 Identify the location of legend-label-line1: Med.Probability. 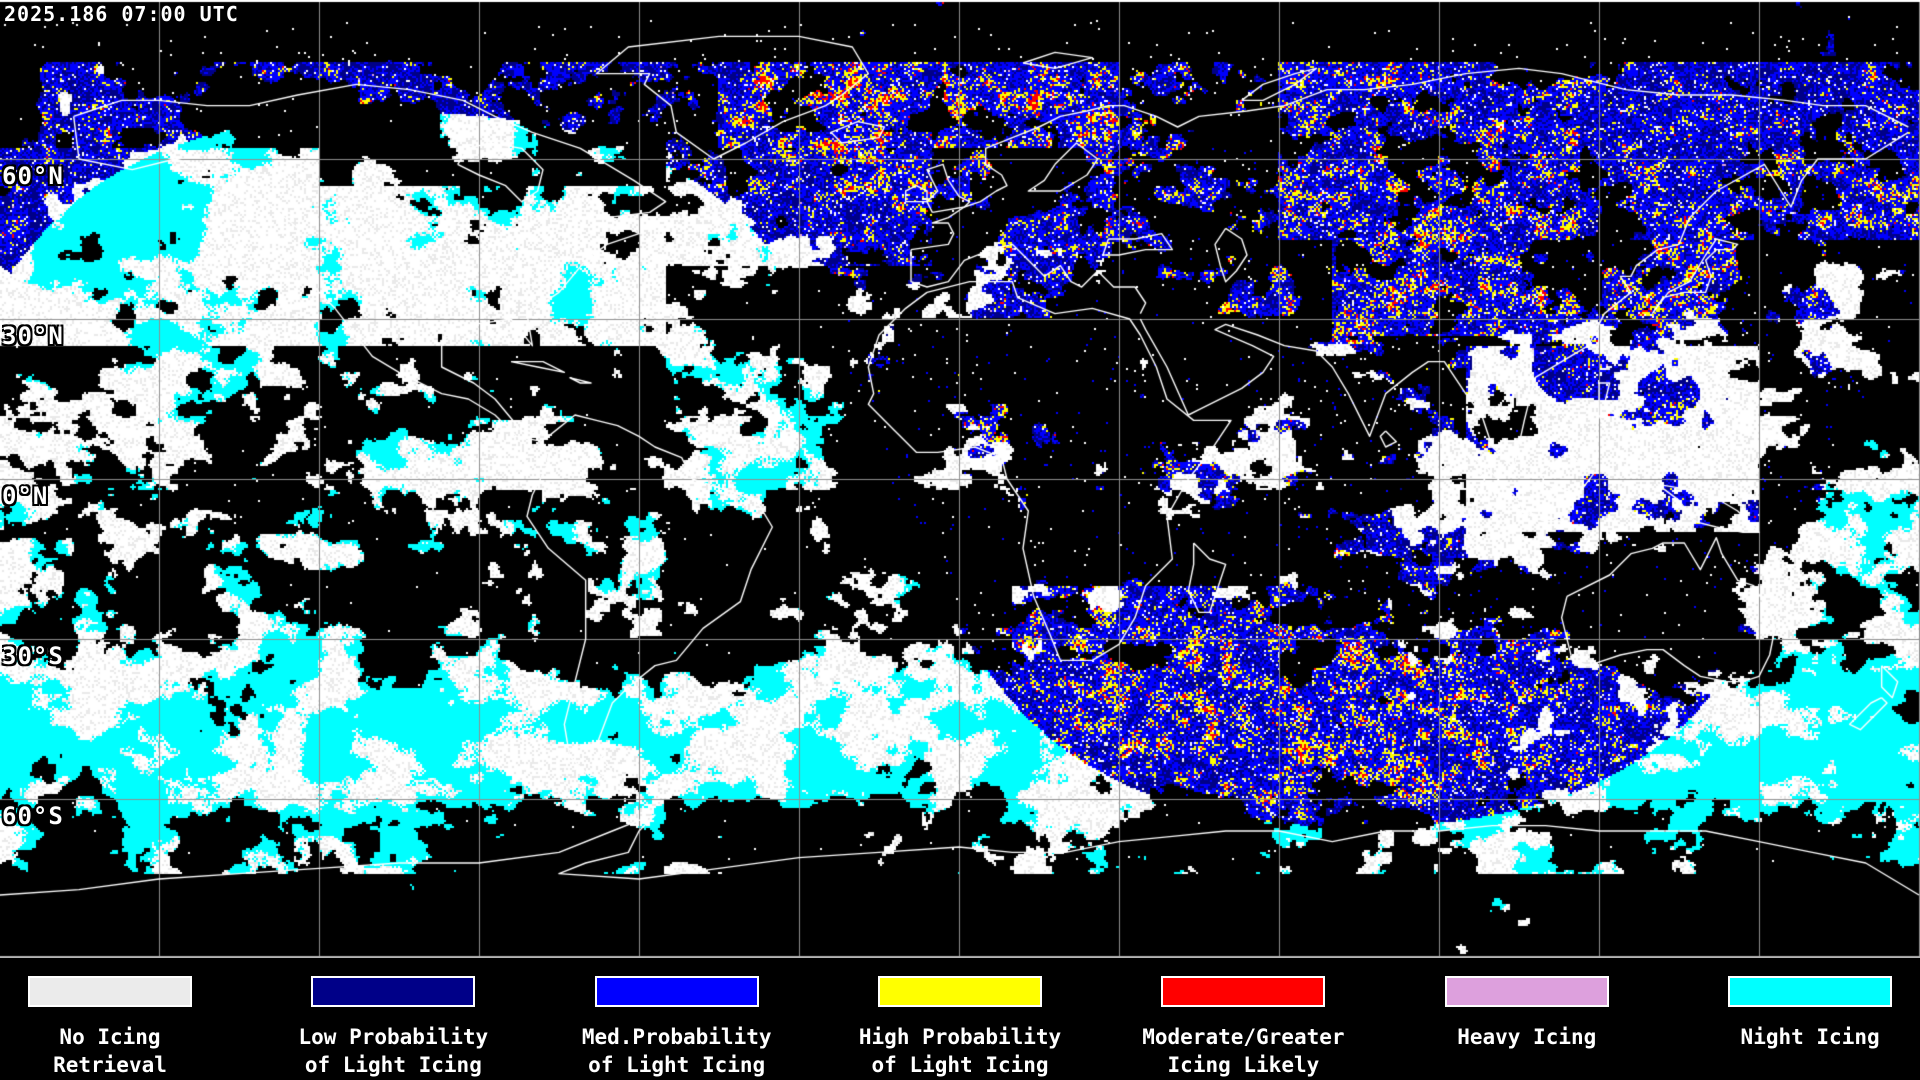
(676, 1037).